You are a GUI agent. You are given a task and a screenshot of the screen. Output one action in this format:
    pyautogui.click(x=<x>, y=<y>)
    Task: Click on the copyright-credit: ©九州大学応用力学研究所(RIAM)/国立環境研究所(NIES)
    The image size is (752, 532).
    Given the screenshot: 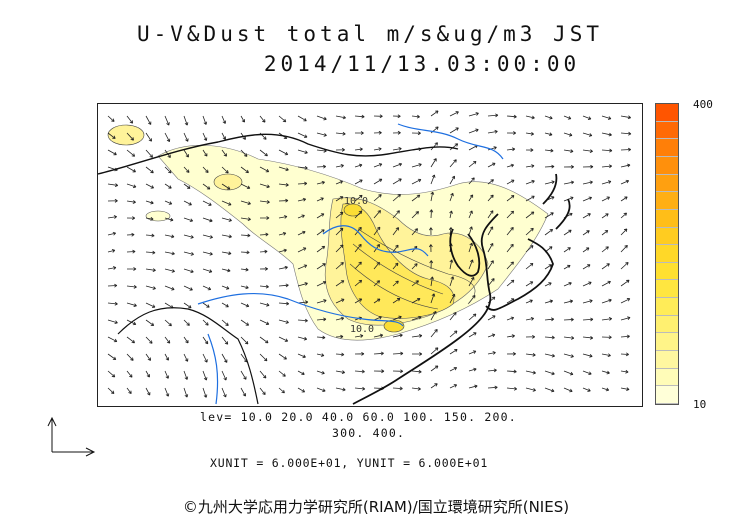 What is the action you would take?
    pyautogui.click(x=376, y=507)
    